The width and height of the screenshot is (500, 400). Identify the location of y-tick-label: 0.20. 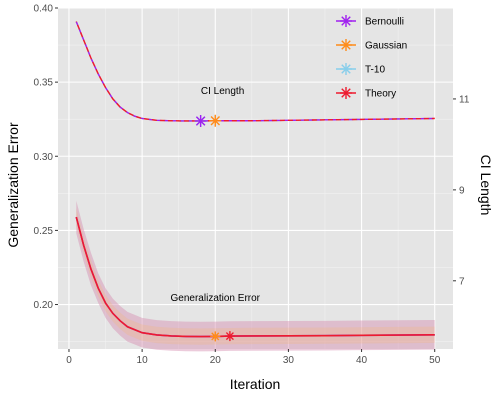
(44, 305).